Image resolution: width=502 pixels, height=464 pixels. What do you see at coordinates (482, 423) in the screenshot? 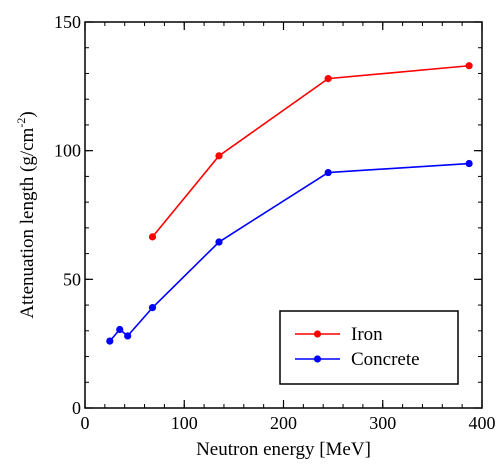
I see `x-tick-label: 400` at bounding box center [482, 423].